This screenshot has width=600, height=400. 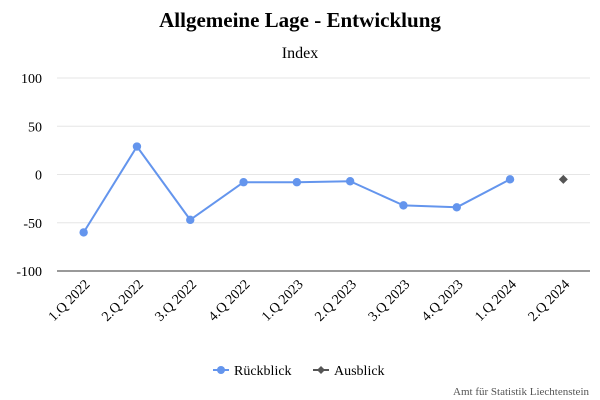 I want to click on legend: Rückblick Ausblick, so click(x=299, y=371).